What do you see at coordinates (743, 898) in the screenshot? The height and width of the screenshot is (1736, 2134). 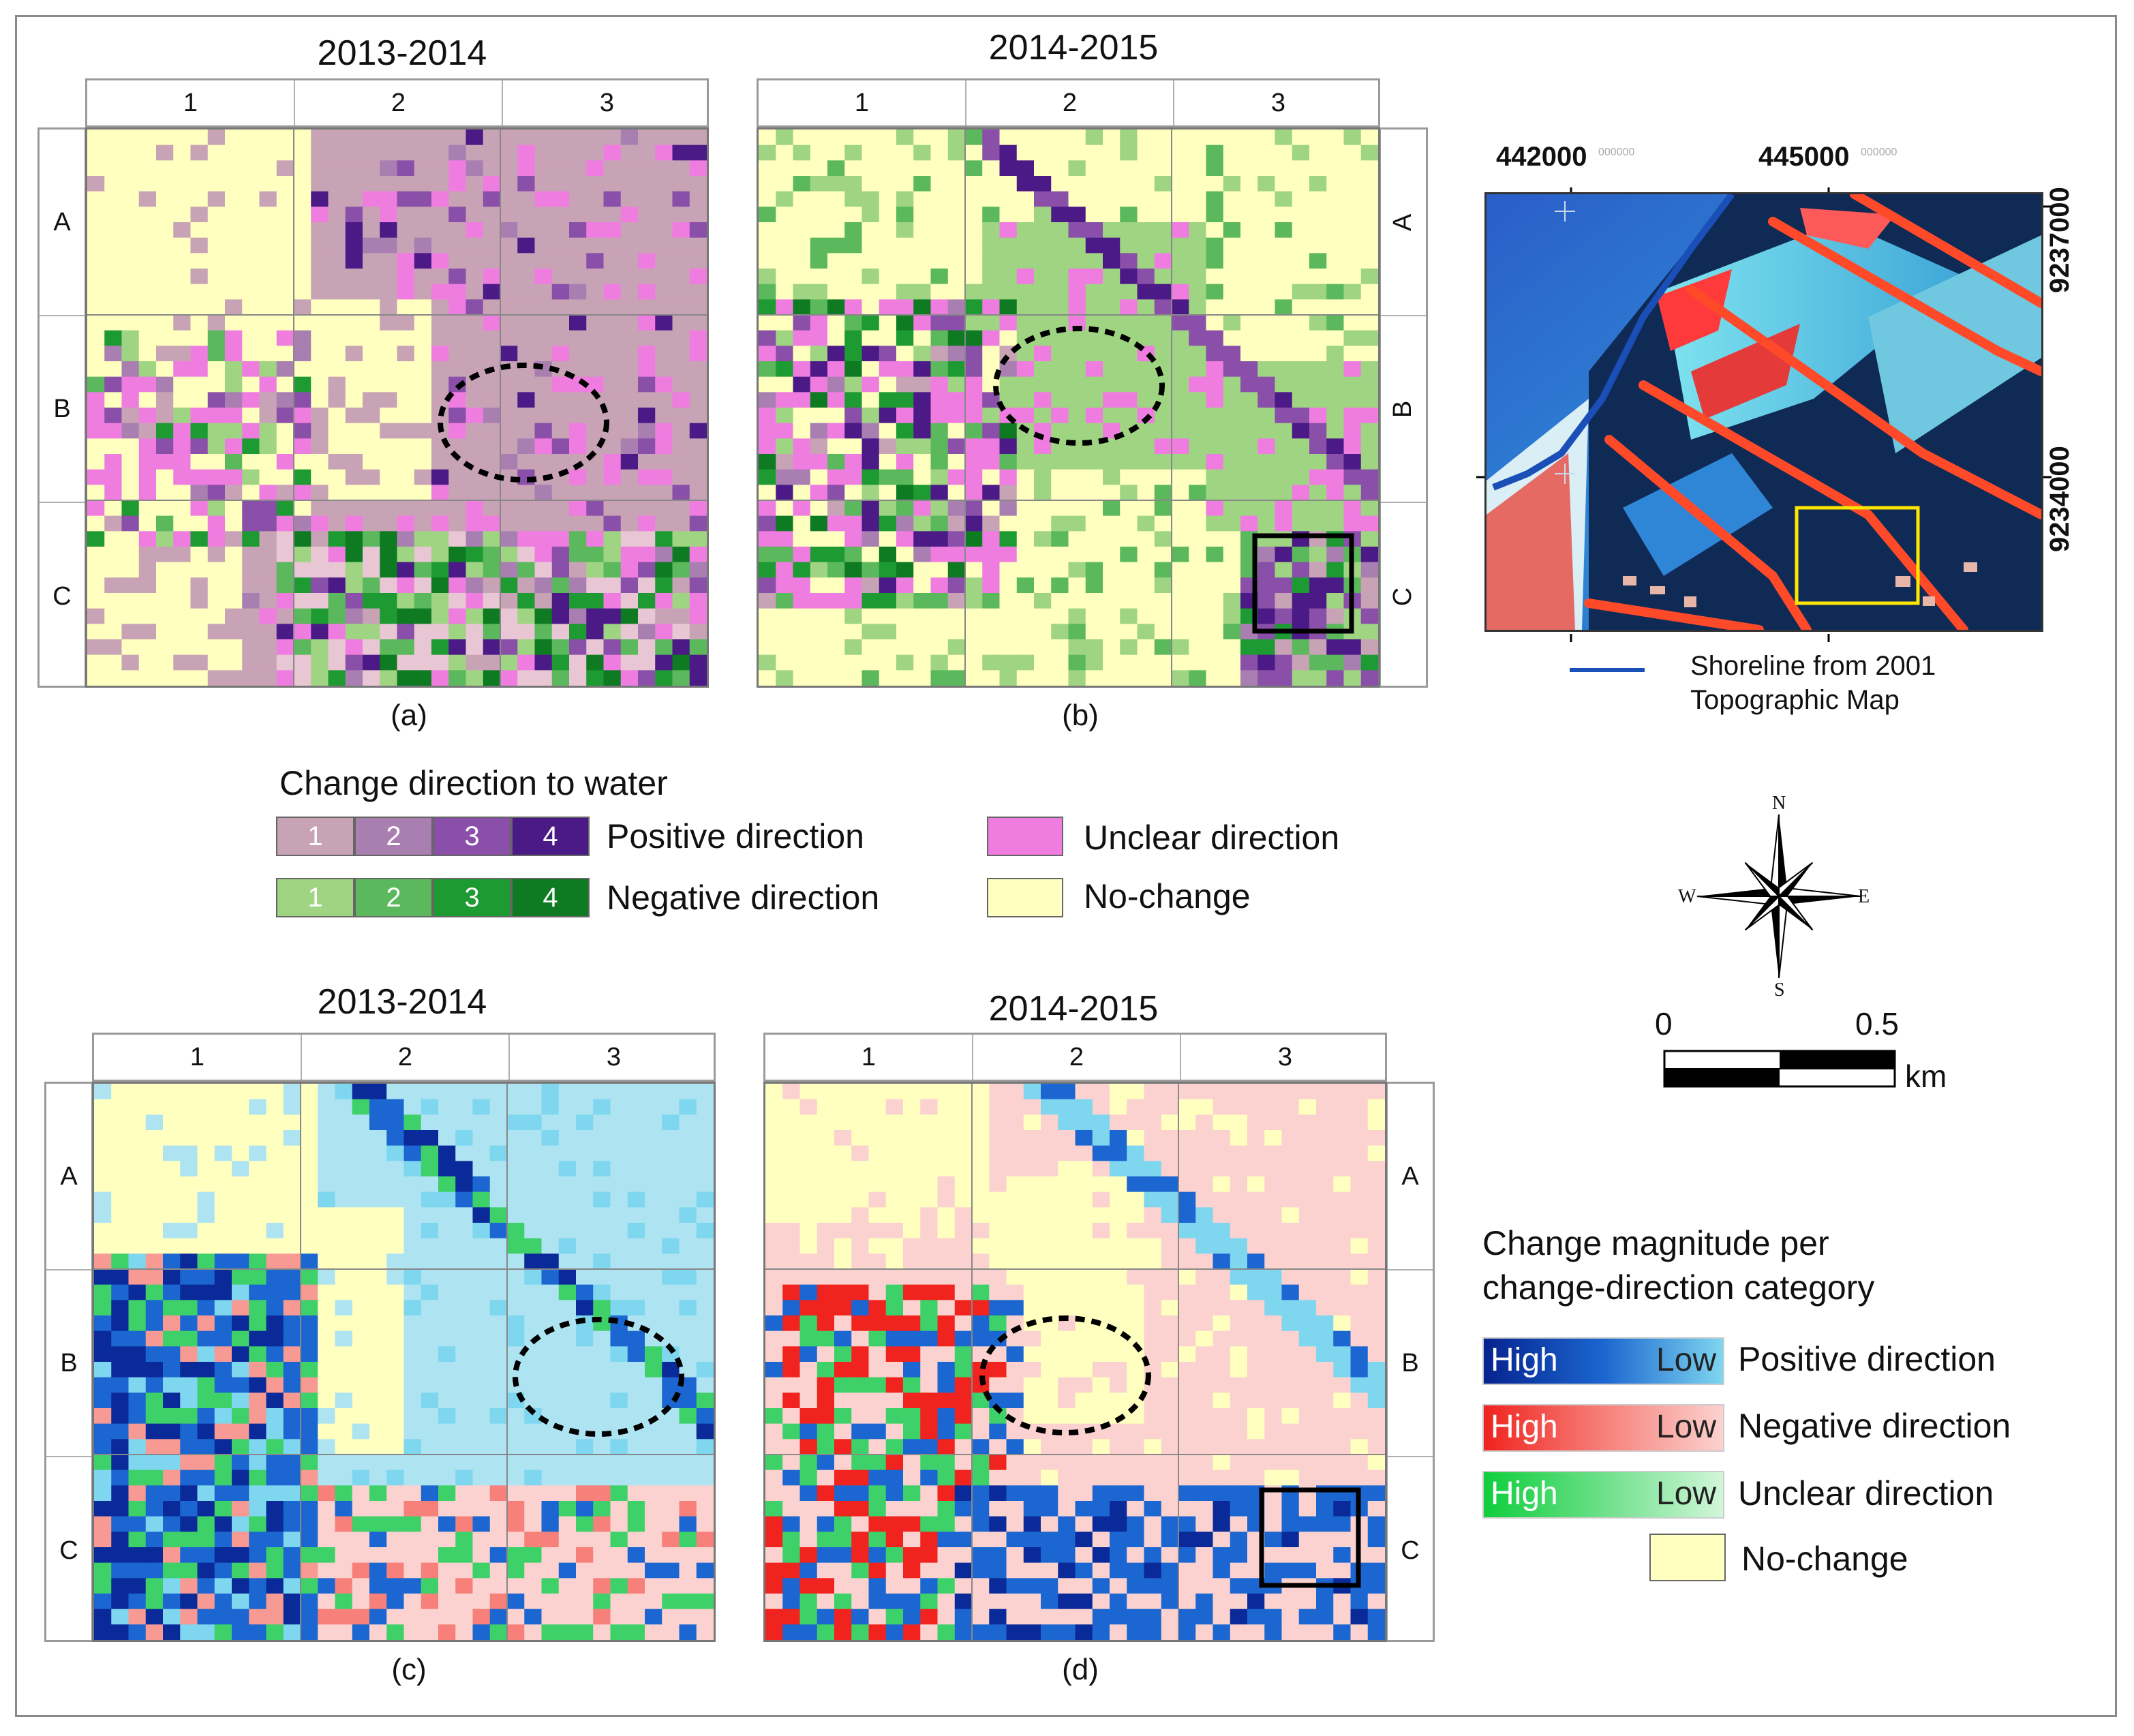 I see `negative-direction-label: Negative direction` at bounding box center [743, 898].